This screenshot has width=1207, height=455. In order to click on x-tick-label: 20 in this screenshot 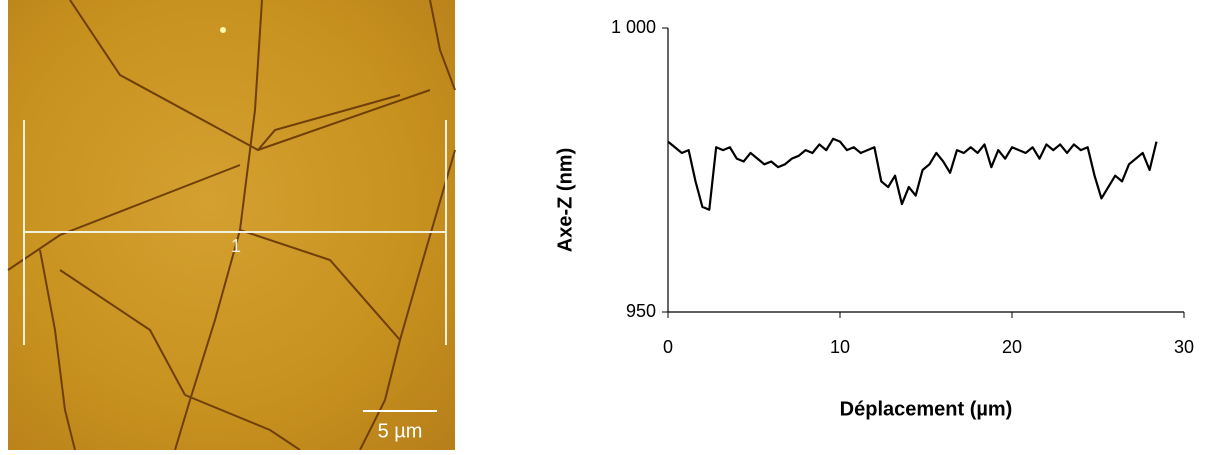, I will do `click(1012, 347)`.